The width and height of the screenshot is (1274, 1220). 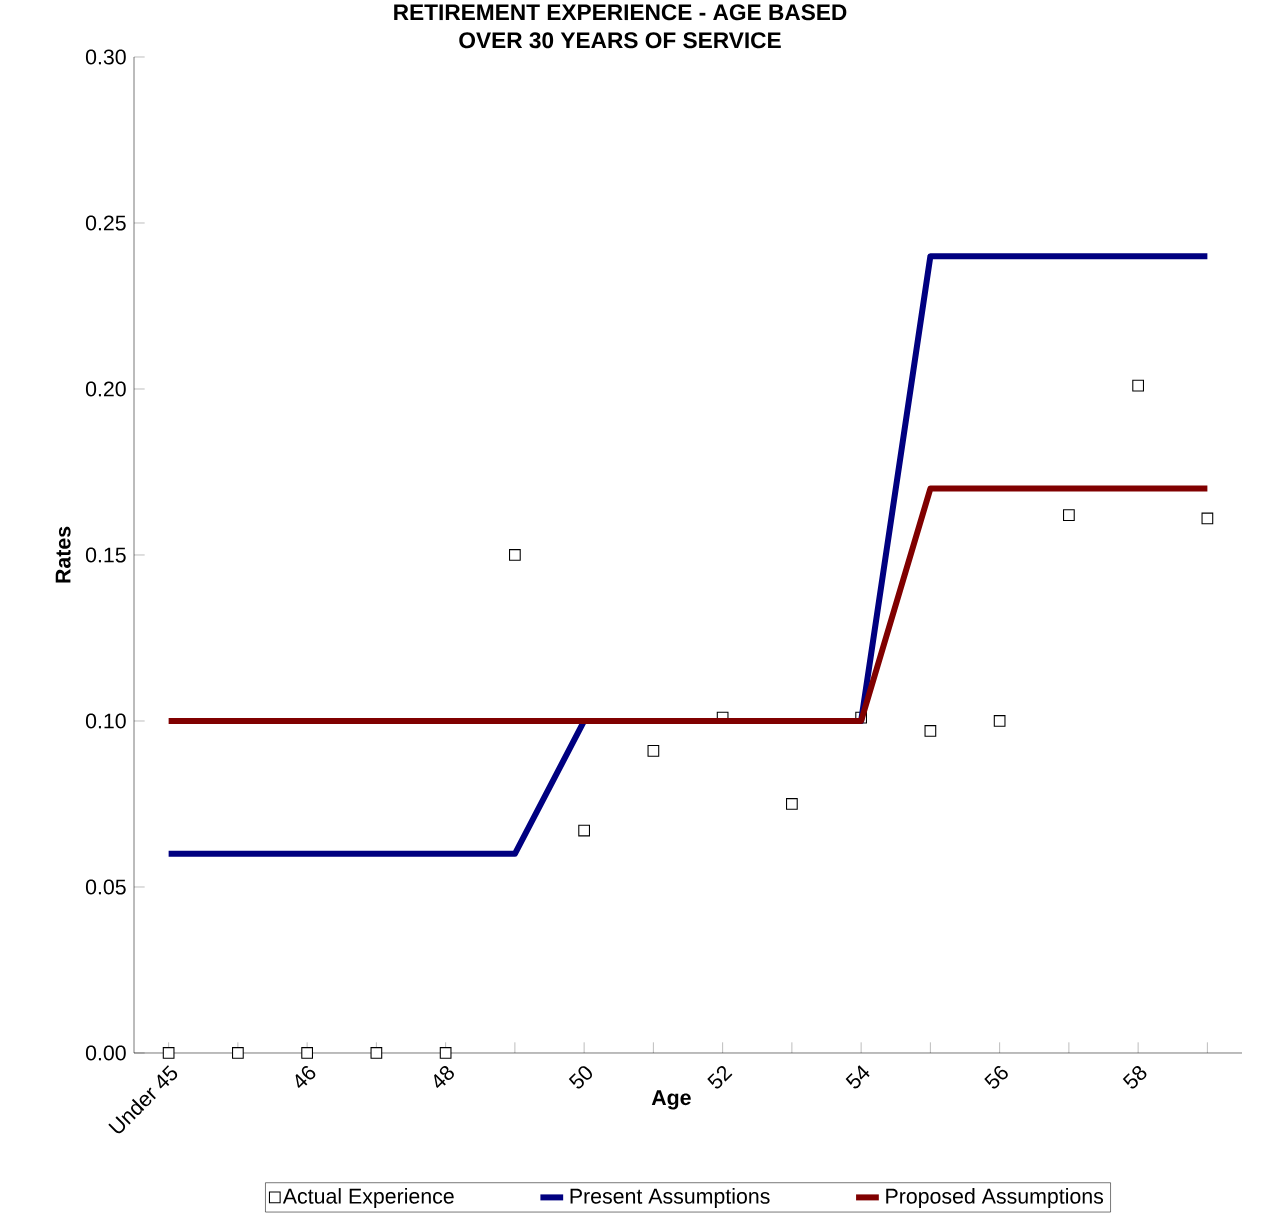 What do you see at coordinates (620, 26) in the screenshot?
I see `chart-title: RETIREMENT EXPERIENCE - AGE BASED OVER 30 YEARS OF SERVICE` at bounding box center [620, 26].